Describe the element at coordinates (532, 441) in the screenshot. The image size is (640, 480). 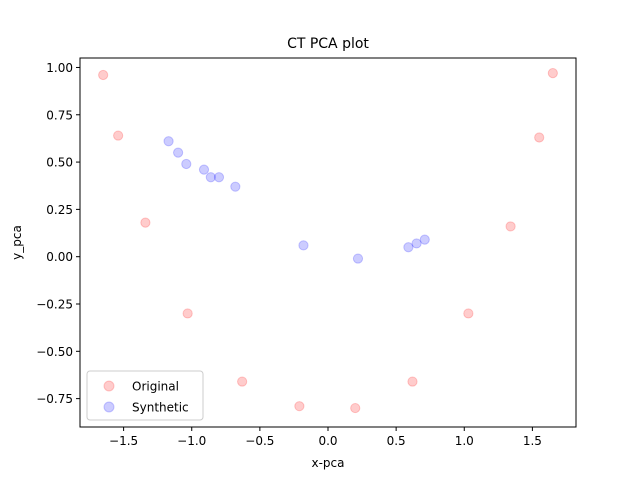
I see `x-tick-label: 1.5` at that location.